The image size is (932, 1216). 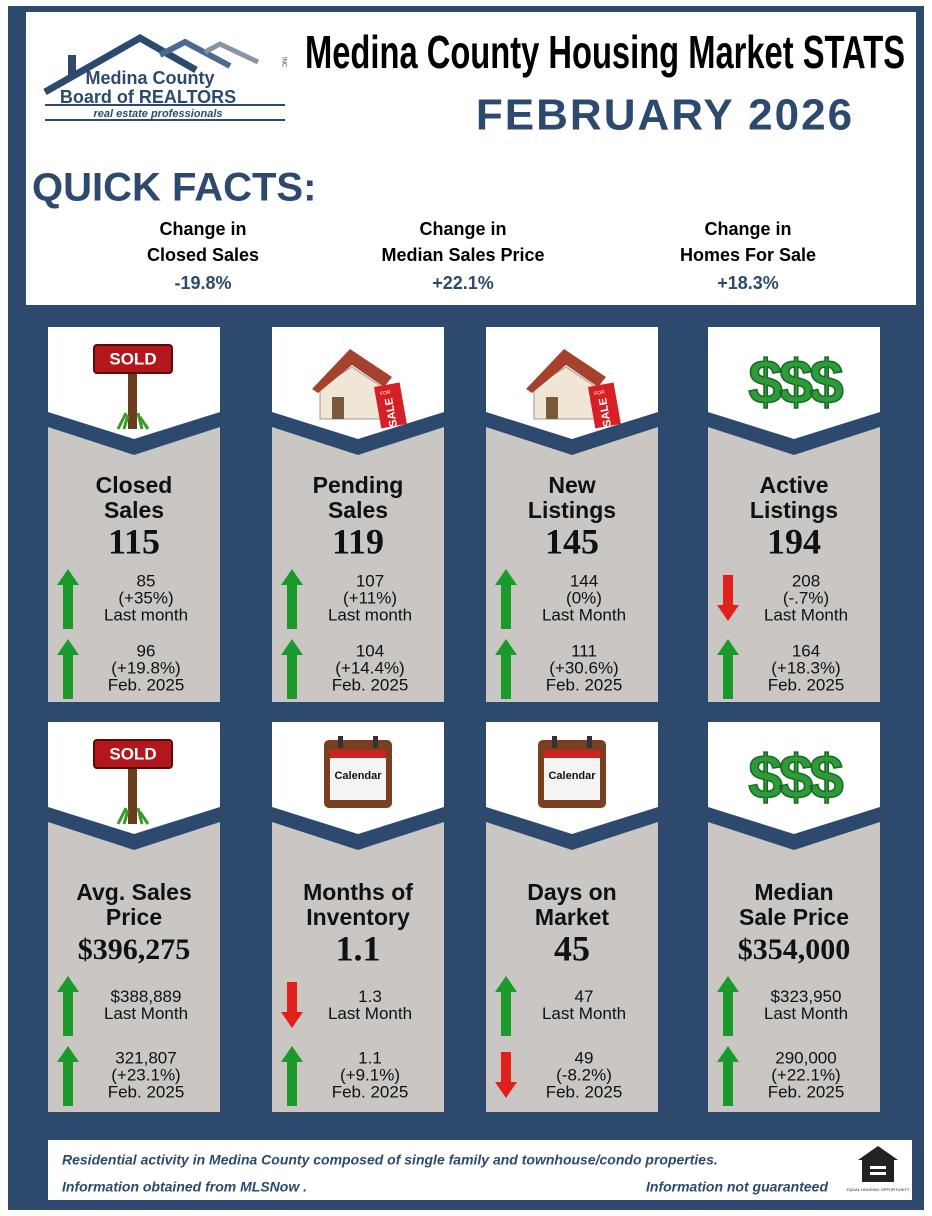 I want to click on comparison-text: 111, so click(x=584, y=650).